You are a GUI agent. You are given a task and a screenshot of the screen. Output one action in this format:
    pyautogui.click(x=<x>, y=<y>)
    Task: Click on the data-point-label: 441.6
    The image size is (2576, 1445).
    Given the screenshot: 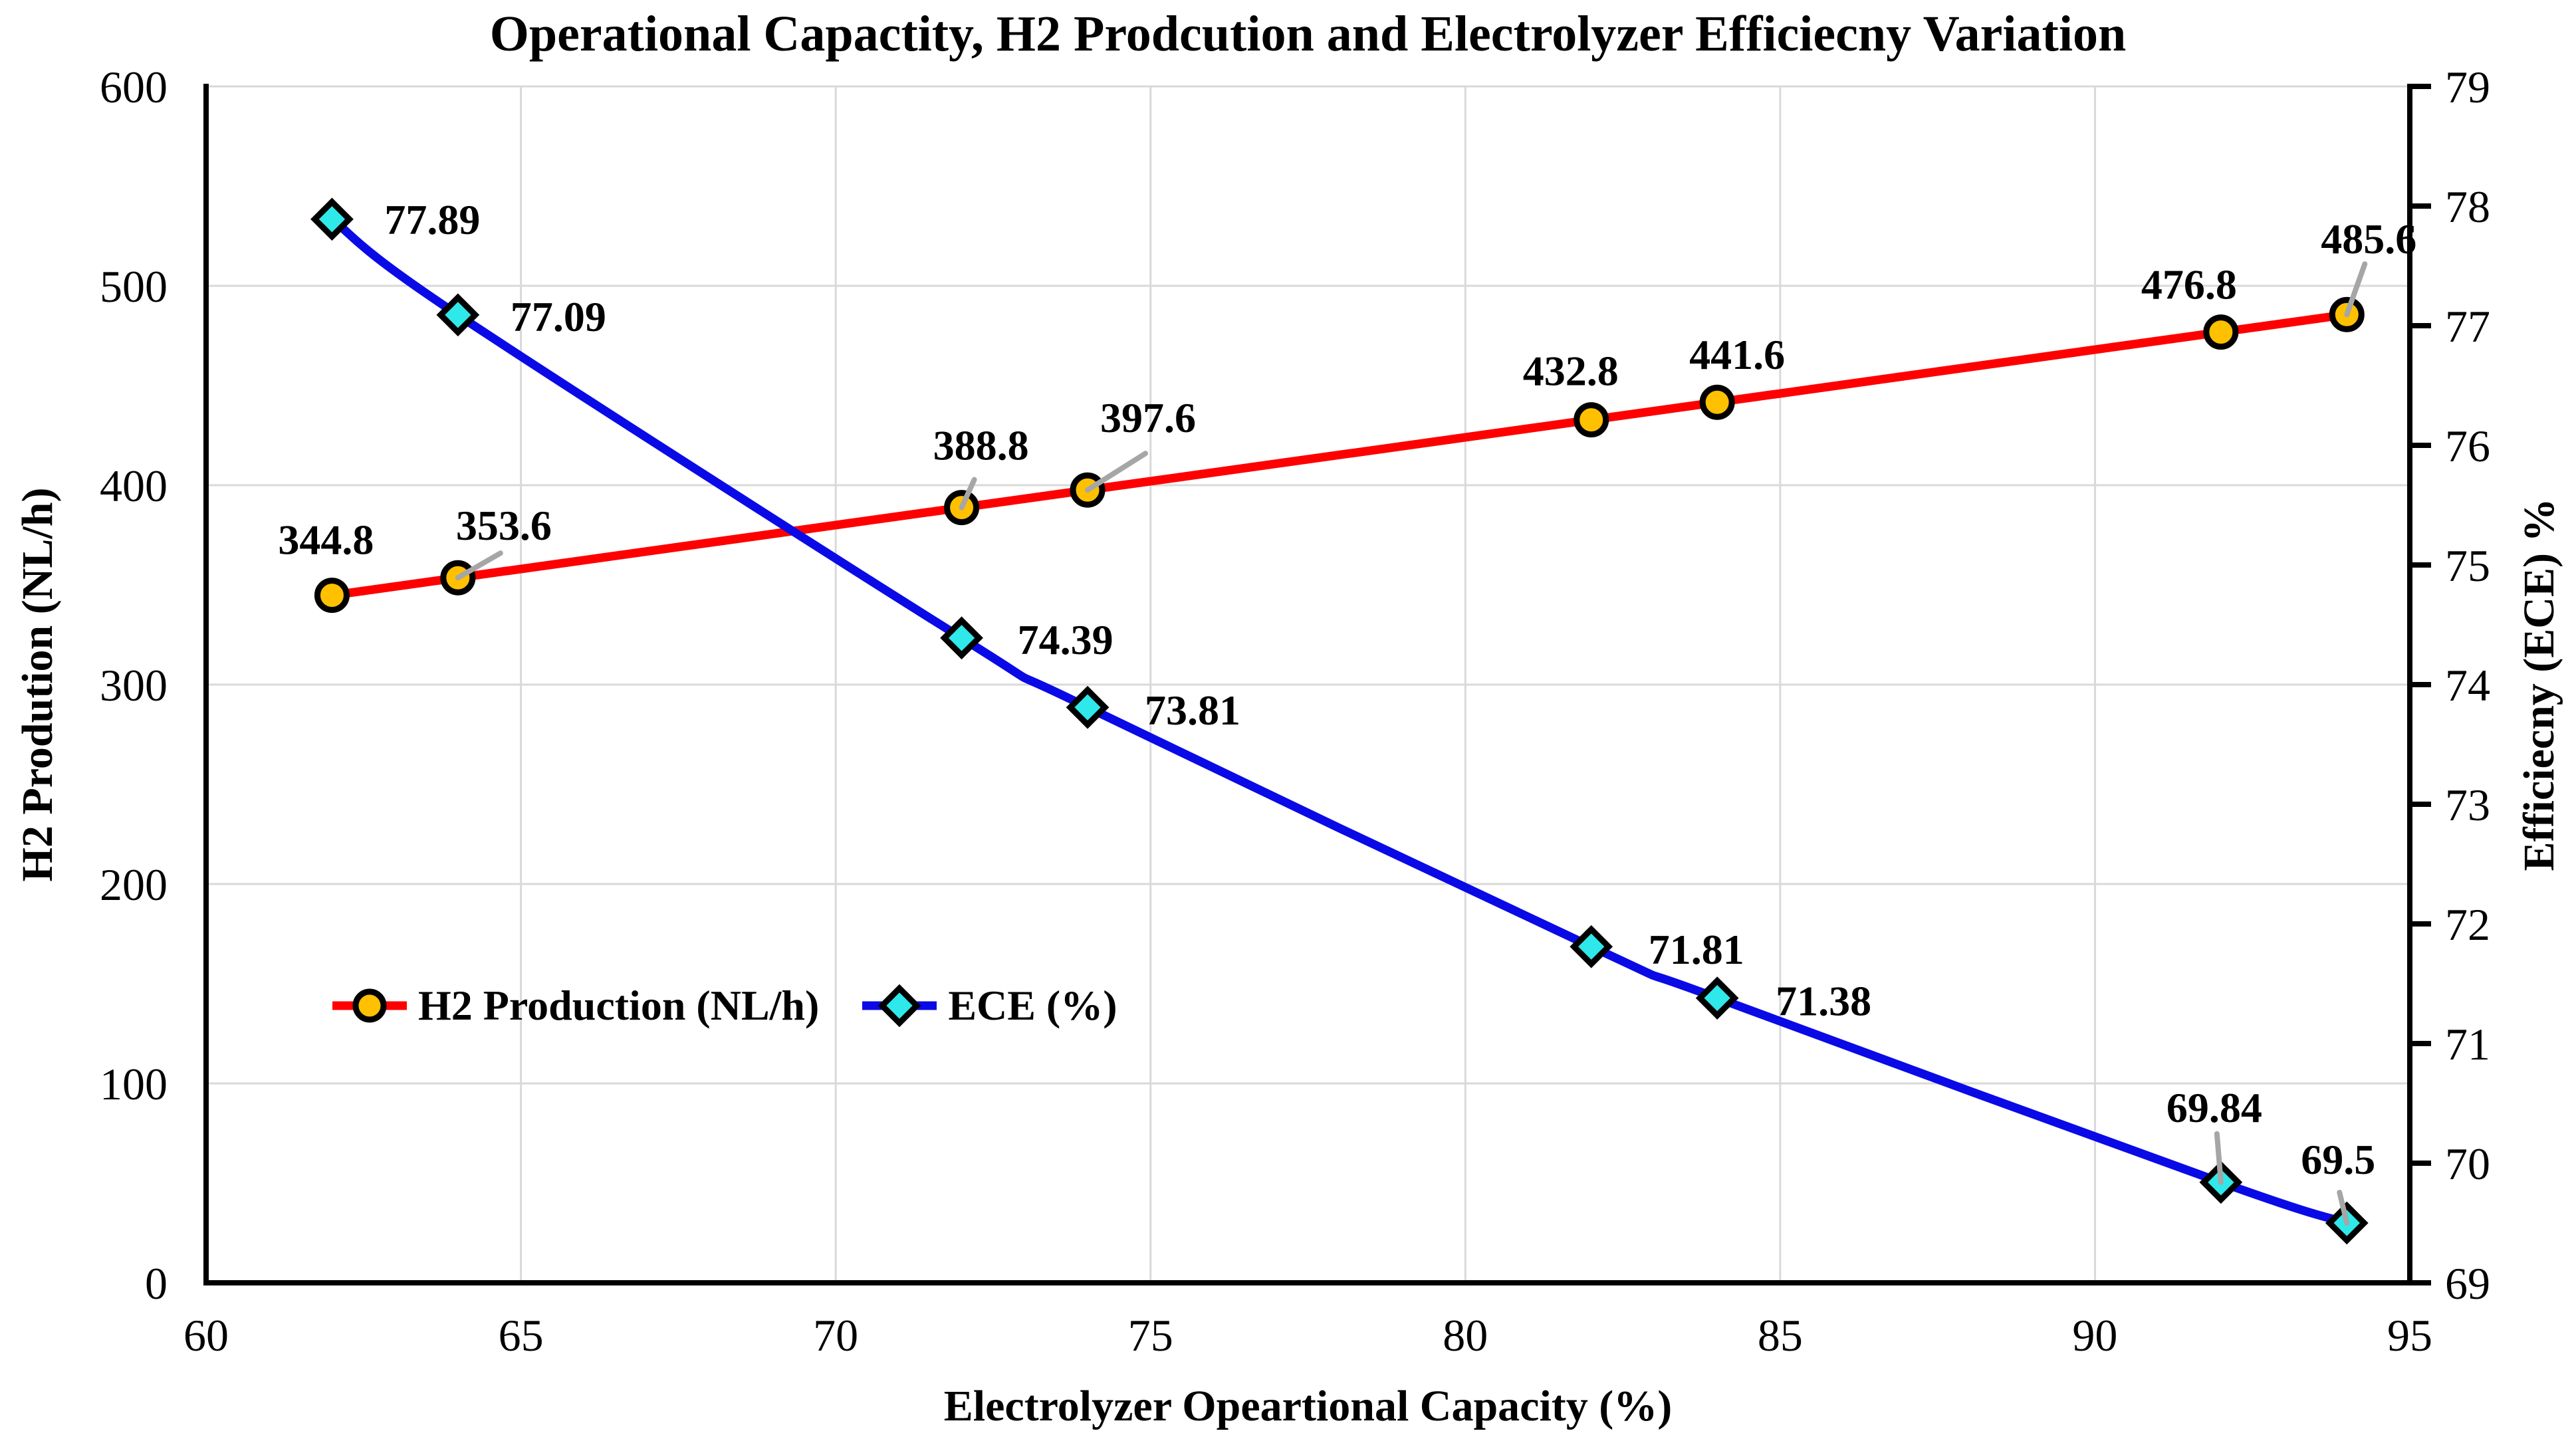 What is the action you would take?
    pyautogui.click(x=1737, y=354)
    